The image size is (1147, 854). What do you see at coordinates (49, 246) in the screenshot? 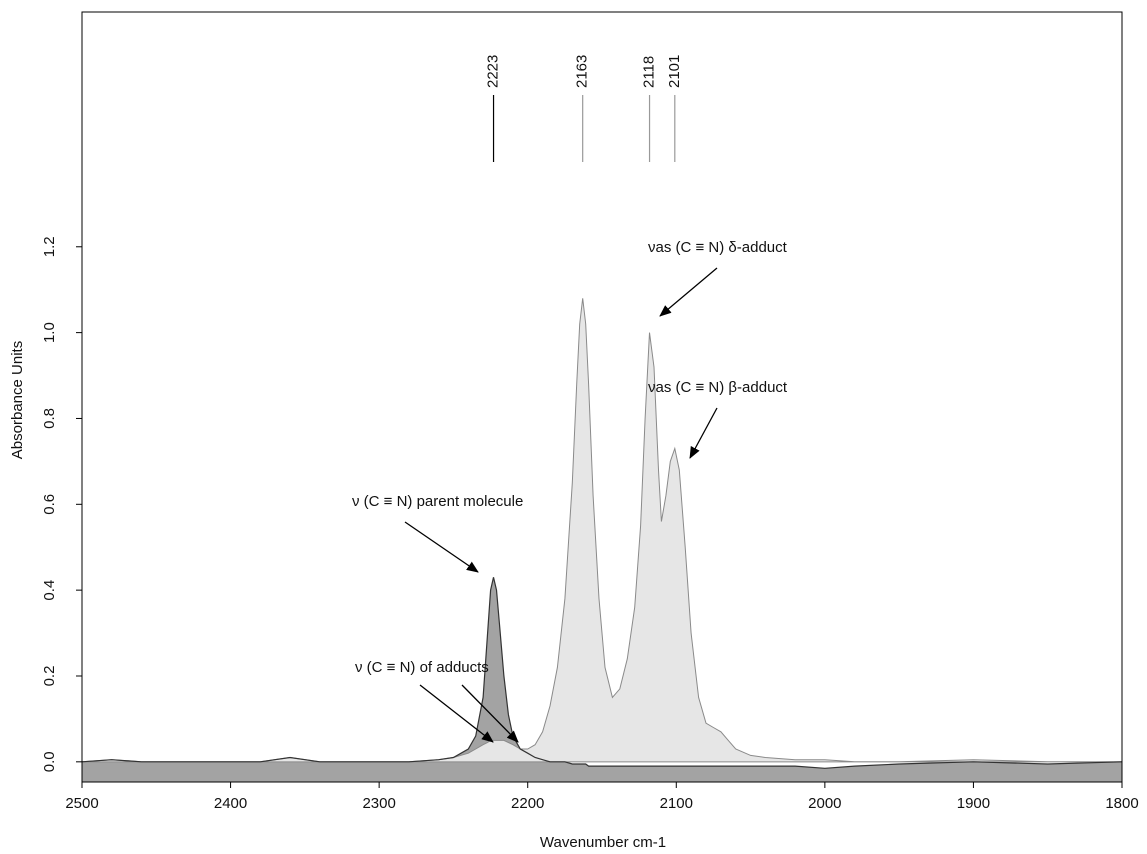
I see `y-tick-label: 1.2` at bounding box center [49, 246].